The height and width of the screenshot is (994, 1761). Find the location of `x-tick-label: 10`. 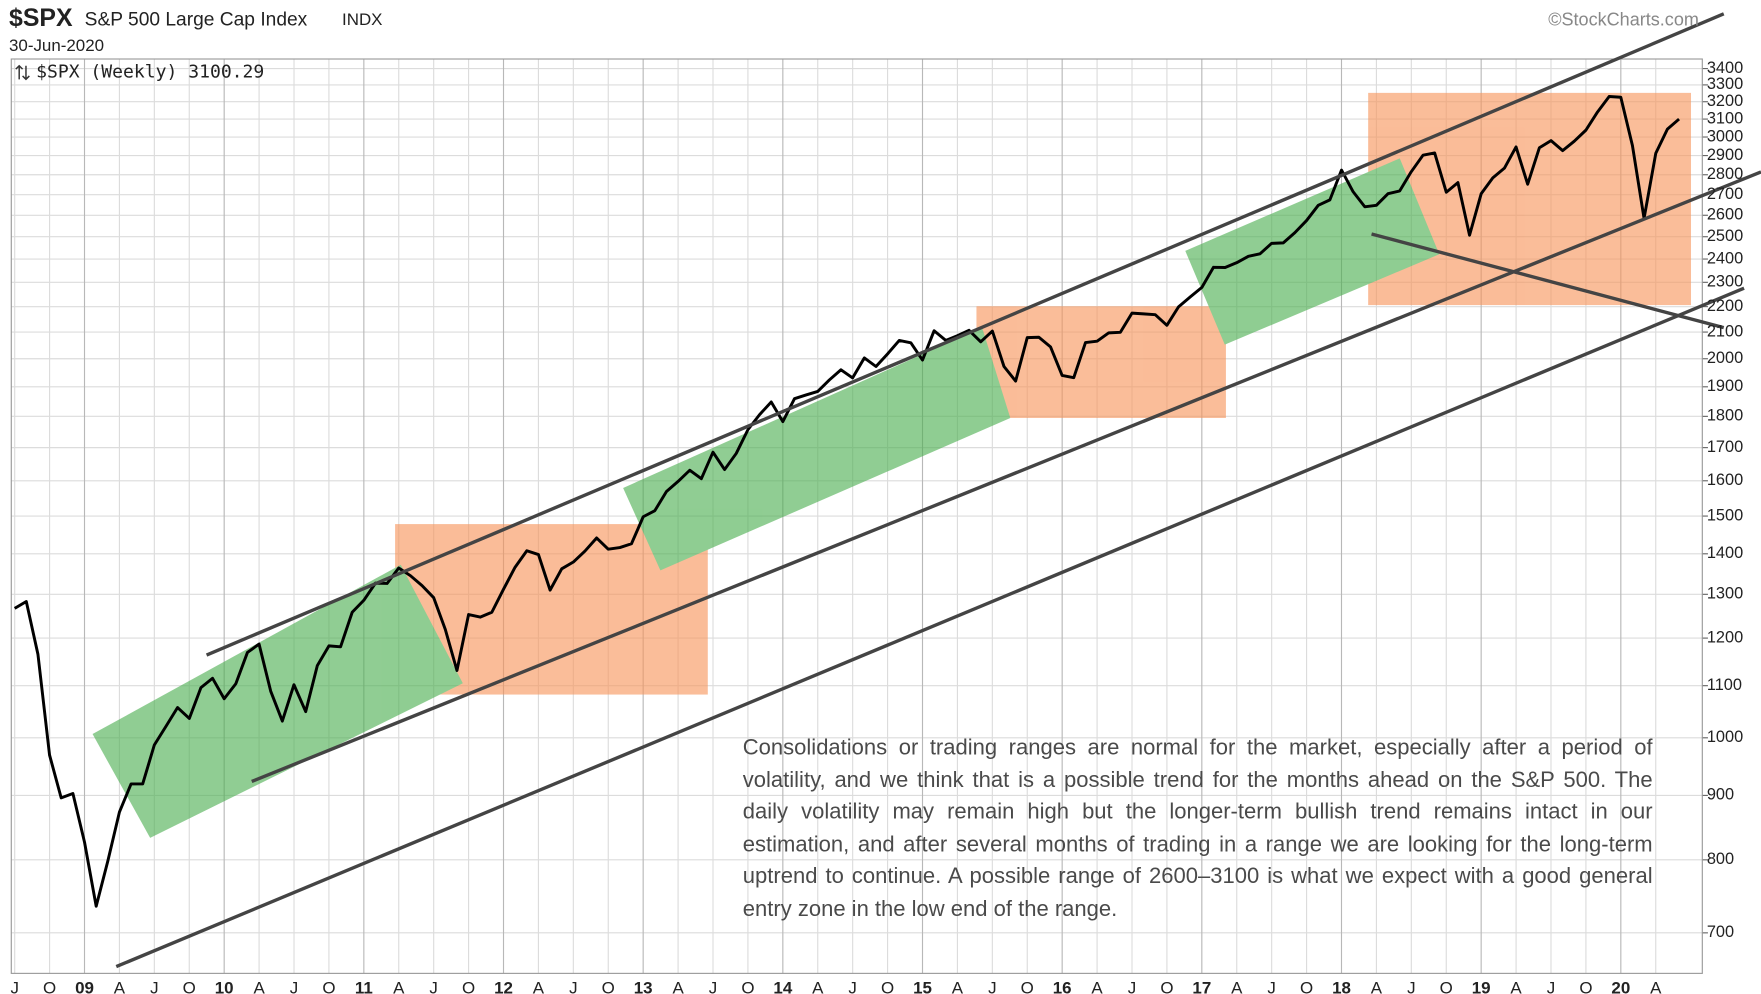

x-tick-label: 10 is located at coordinates (224, 986).